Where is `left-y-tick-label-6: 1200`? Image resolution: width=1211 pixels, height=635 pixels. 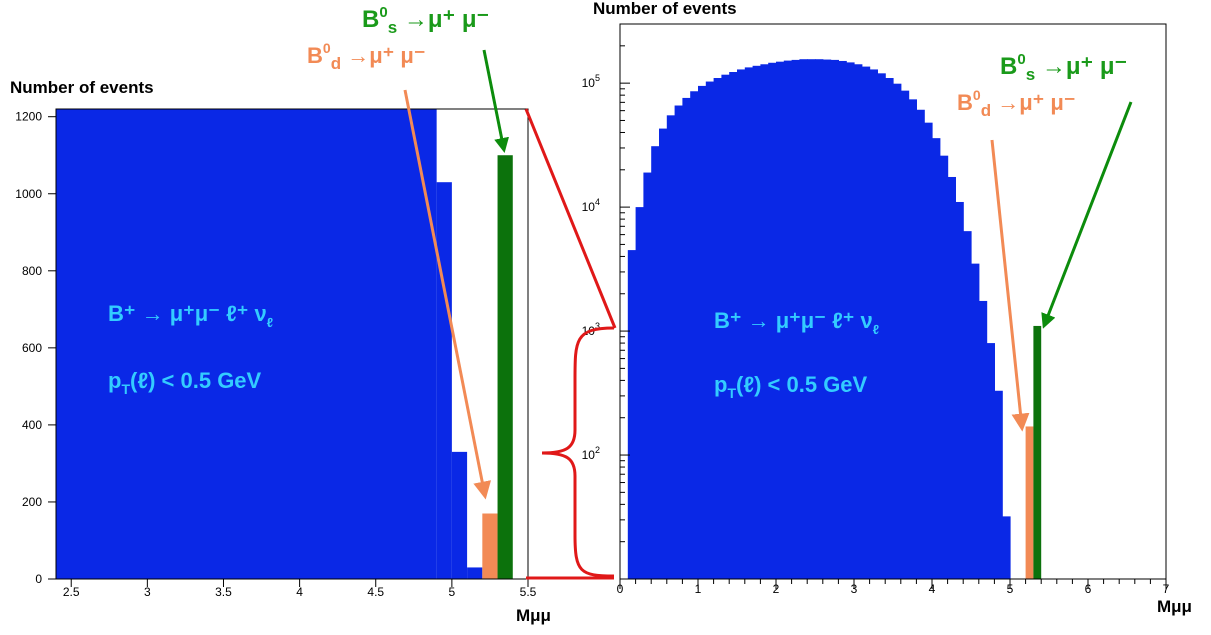 left-y-tick-label-6: 1200 is located at coordinates (28, 117).